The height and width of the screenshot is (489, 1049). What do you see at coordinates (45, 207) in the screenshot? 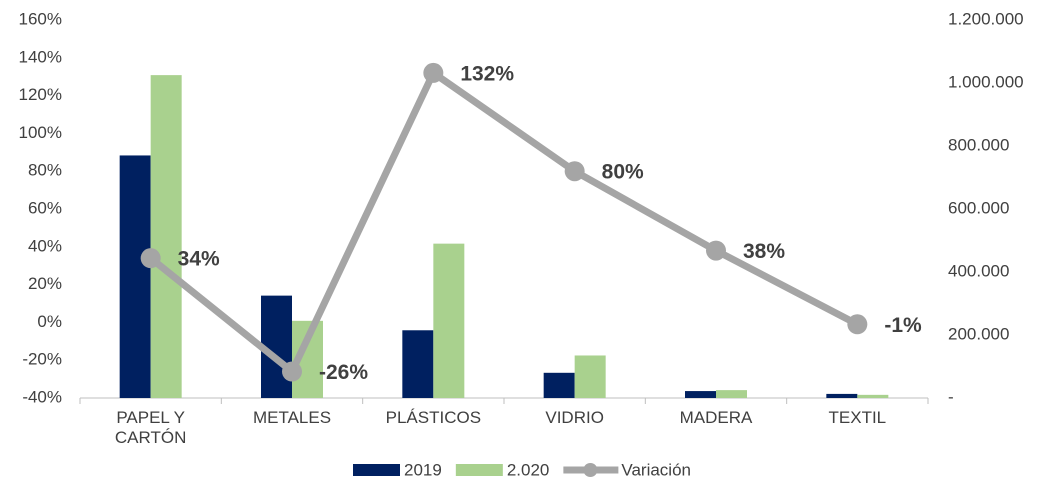
I see `y-tick-label: 60%` at bounding box center [45, 207].